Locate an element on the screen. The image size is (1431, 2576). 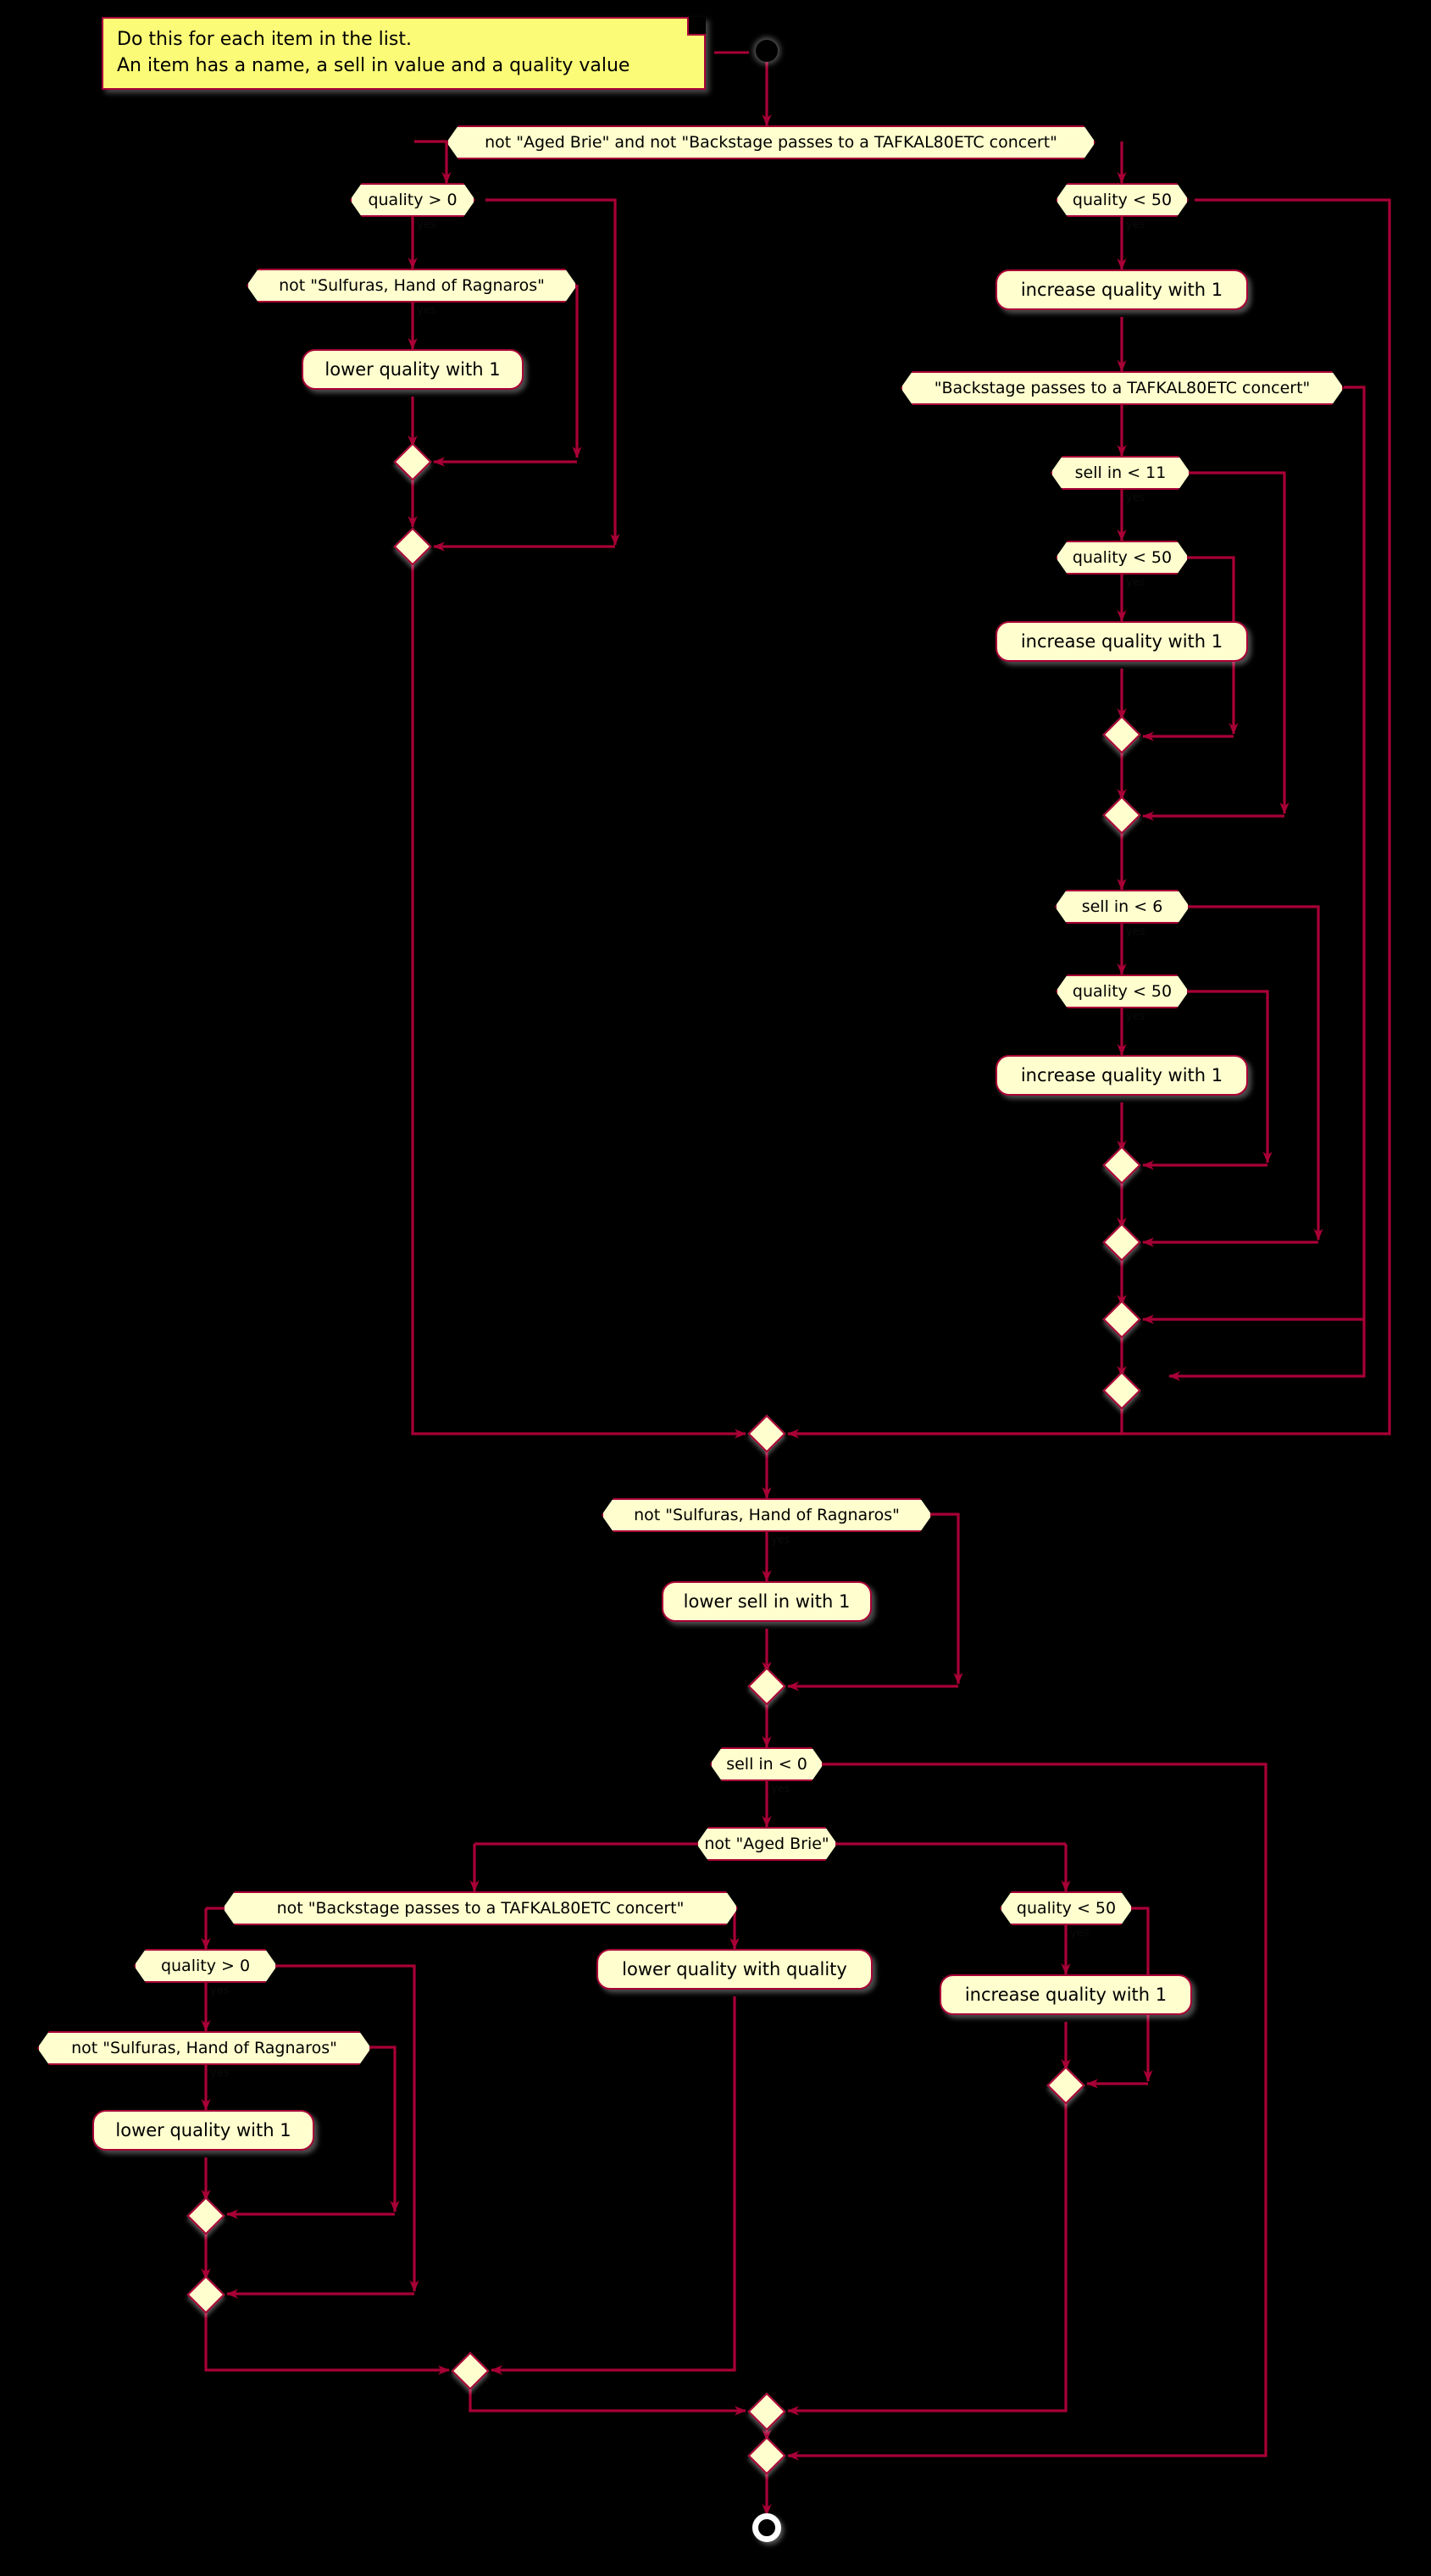
branch-label-yes-9: yes is located at coordinates (781, 1789).